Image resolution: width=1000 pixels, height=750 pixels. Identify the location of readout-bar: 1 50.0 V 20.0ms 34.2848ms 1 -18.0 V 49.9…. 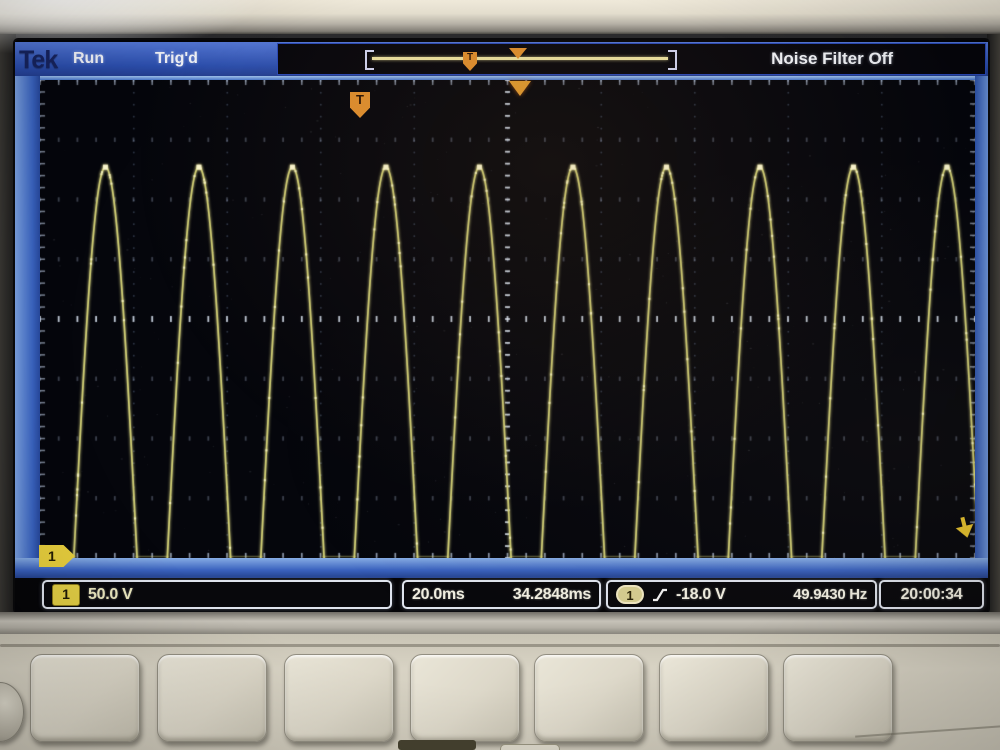
(501, 595).